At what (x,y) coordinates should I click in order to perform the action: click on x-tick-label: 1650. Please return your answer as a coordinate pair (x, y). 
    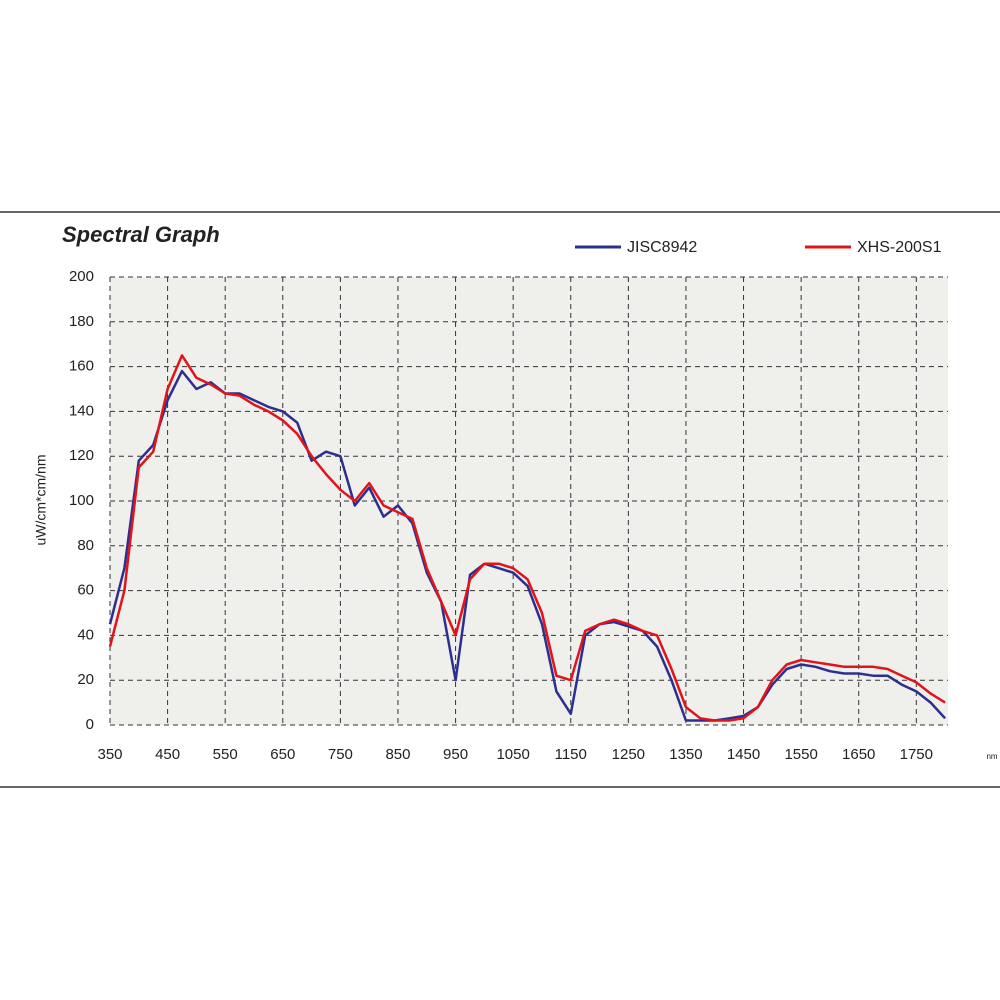
    Looking at the image, I should click on (858, 754).